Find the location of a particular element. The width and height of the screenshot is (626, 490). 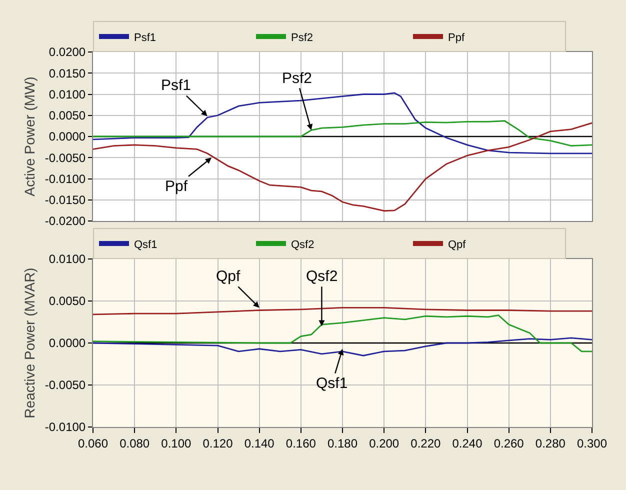

x-tick-label: 0.200 is located at coordinates (384, 443).